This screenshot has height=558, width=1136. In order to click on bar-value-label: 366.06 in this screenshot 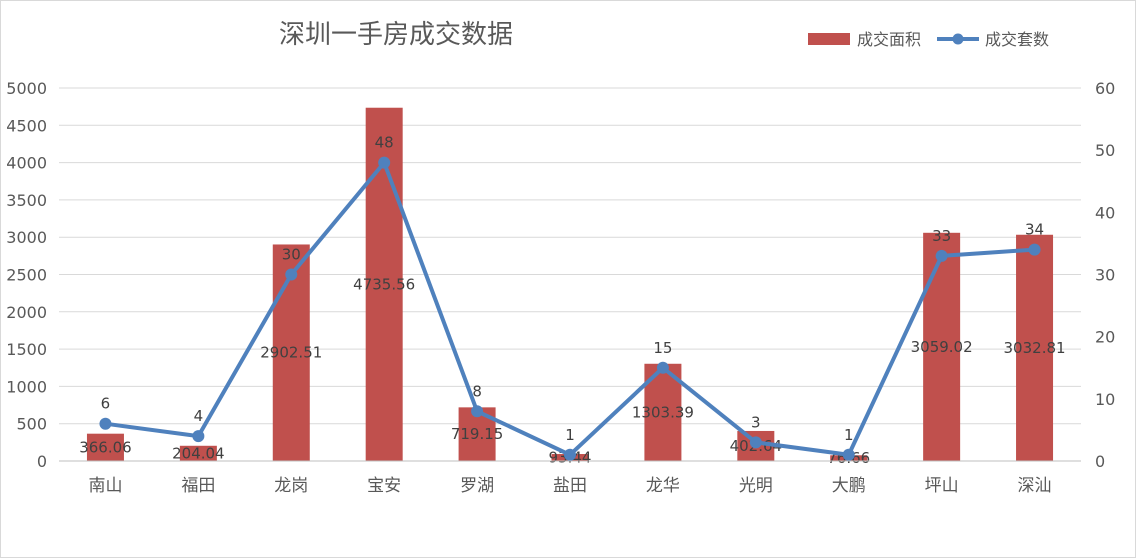, I will do `click(105, 447)`.